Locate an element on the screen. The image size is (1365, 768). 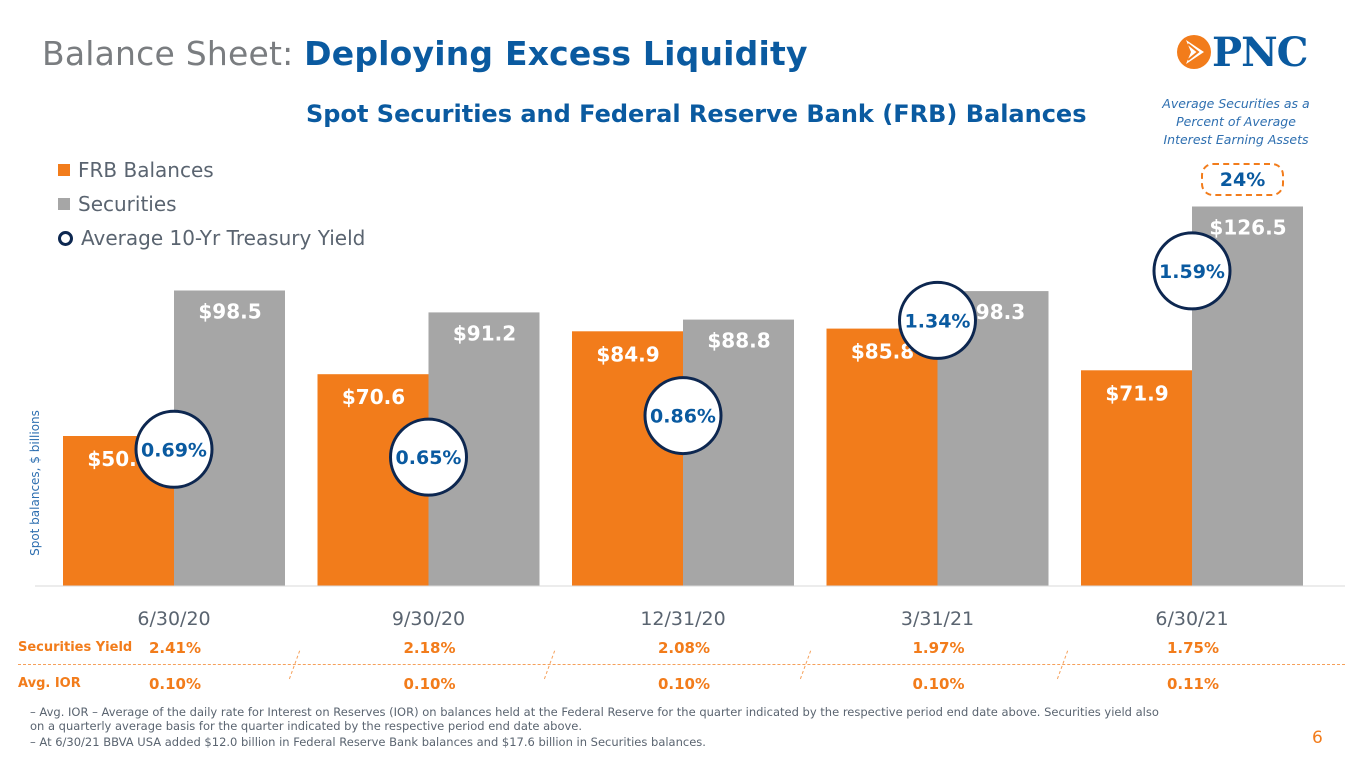
legend-label-frb: FRB Balances is located at coordinates (146, 170).